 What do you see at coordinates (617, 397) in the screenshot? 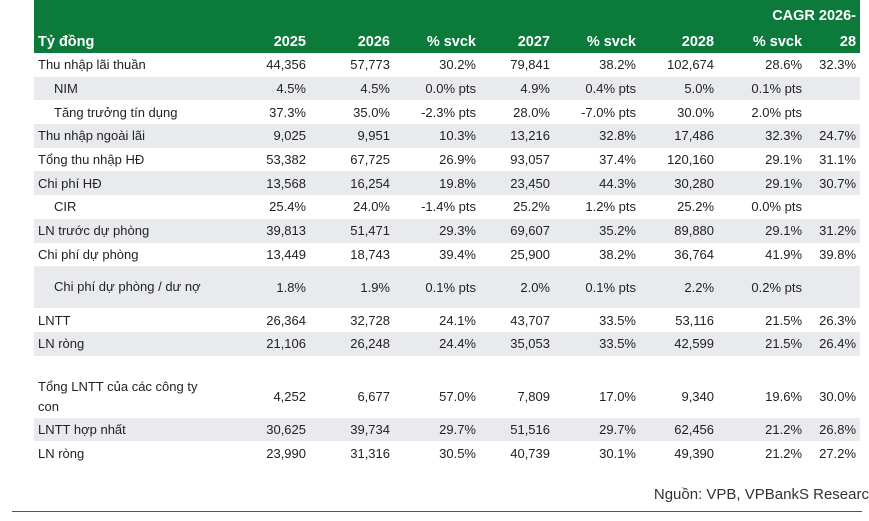
I see `row-value: 17.0%` at bounding box center [617, 397].